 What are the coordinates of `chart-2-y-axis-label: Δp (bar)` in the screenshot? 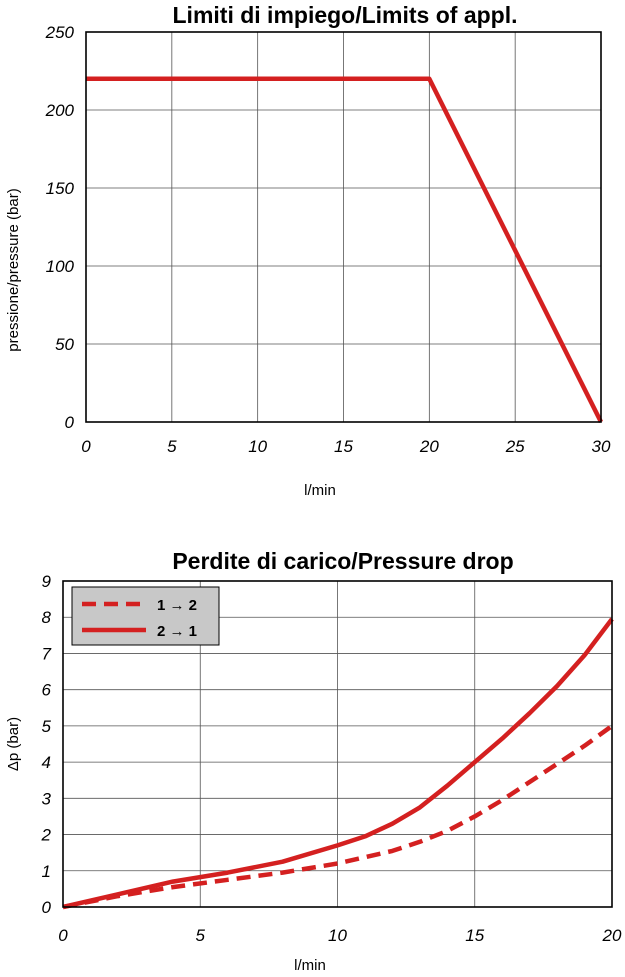 It's located at (13, 744).